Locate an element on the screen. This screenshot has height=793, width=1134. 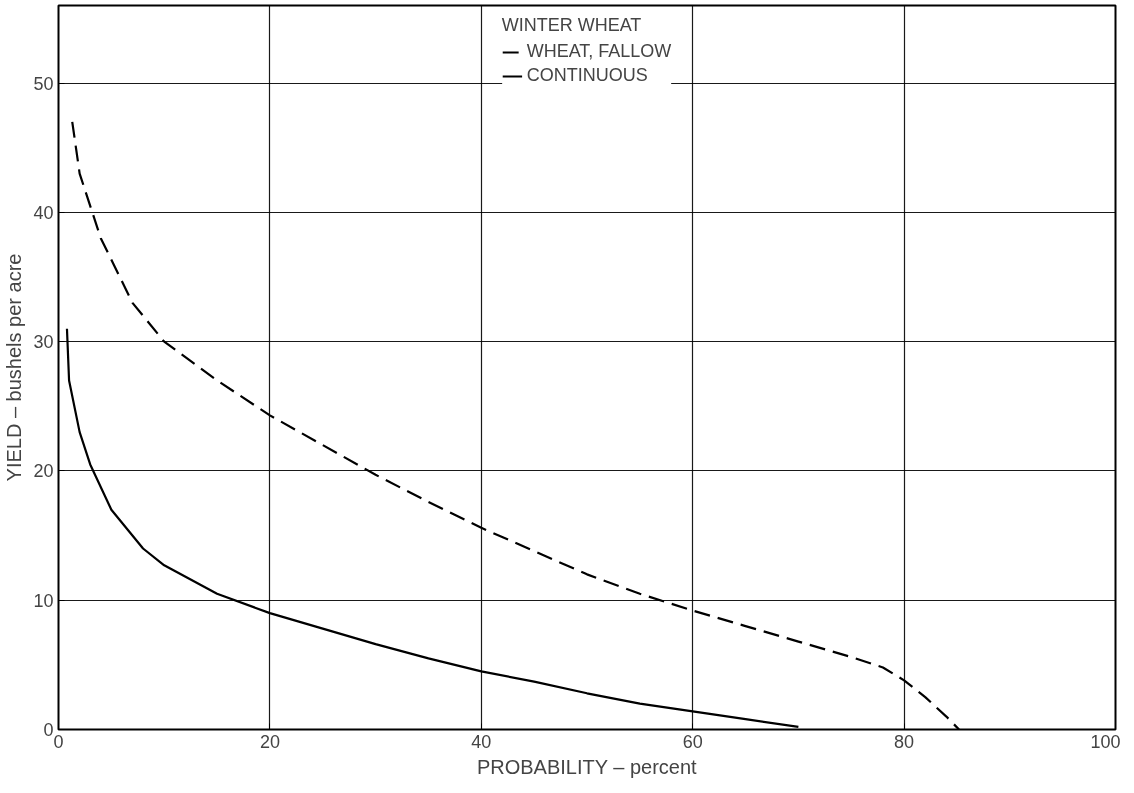
x-tick-label: 60 is located at coordinates (692, 741).